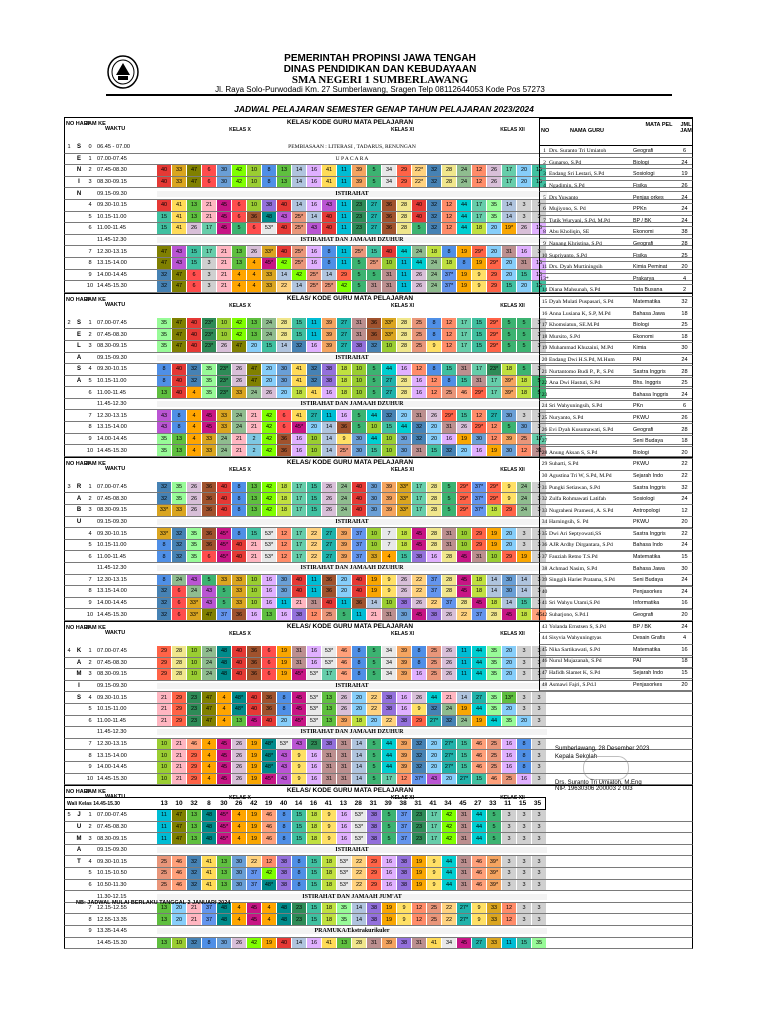 The width and height of the screenshot is (768, 1024). Describe the element at coordinates (575, 533) in the screenshot. I see `teacher-name: Dwi Ari Septyowati,SS` at that location.